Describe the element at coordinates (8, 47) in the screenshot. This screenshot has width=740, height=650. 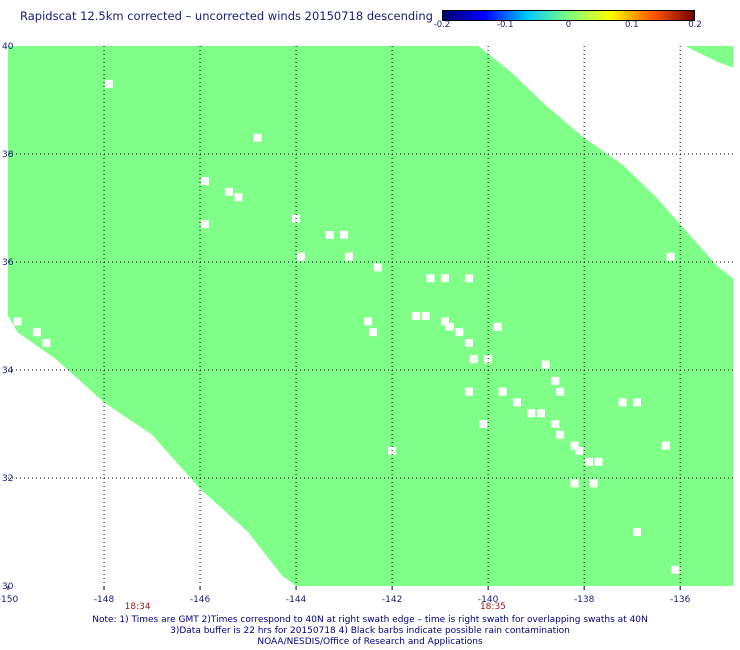
I see `y-tick-label: 40` at that location.